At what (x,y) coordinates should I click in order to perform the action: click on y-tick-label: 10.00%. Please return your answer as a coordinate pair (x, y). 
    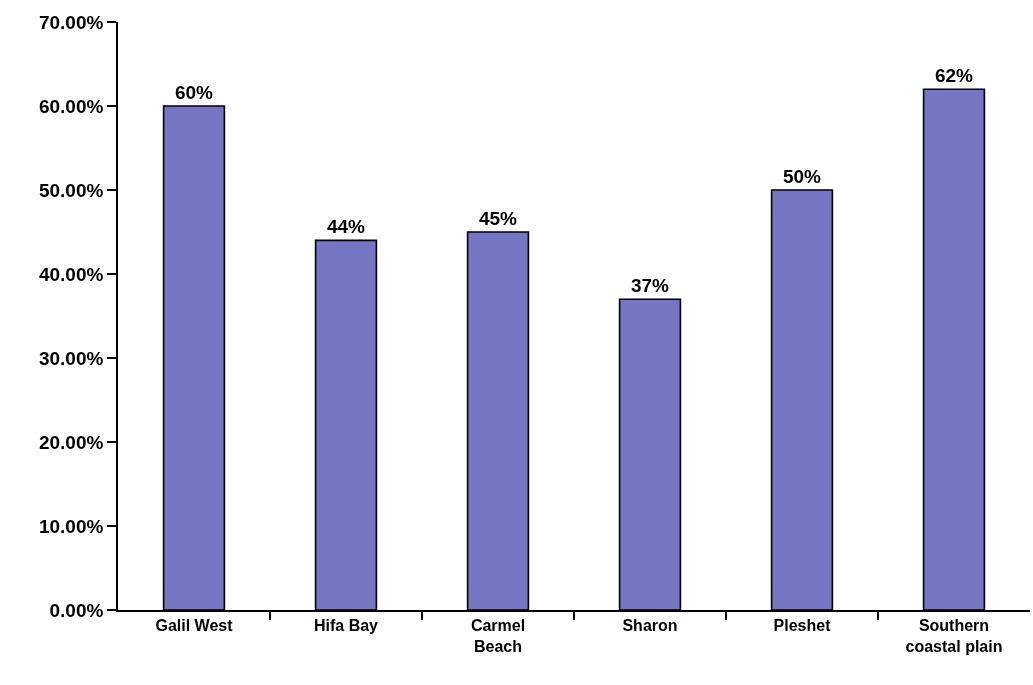
    Looking at the image, I should click on (71, 526).